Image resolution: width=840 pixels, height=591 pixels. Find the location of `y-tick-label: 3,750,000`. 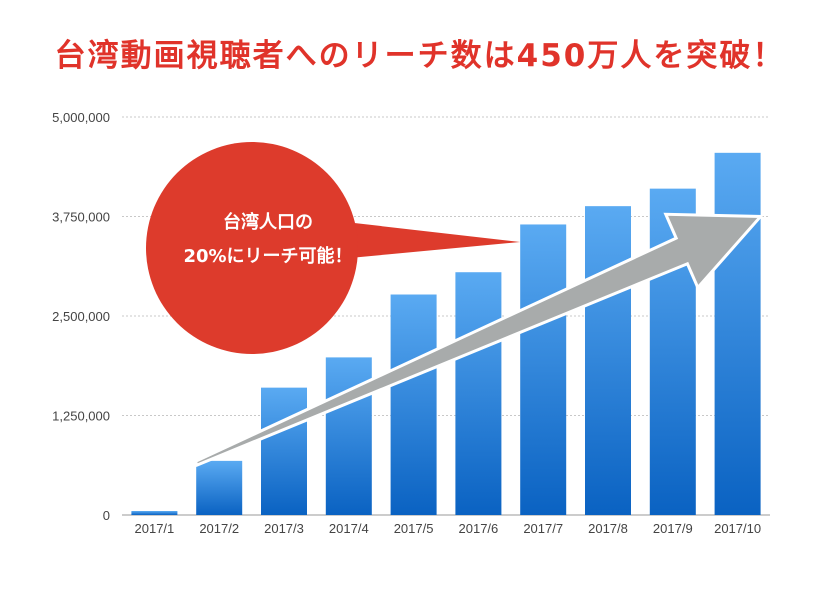

y-tick-label: 3,750,000 is located at coordinates (81, 217).